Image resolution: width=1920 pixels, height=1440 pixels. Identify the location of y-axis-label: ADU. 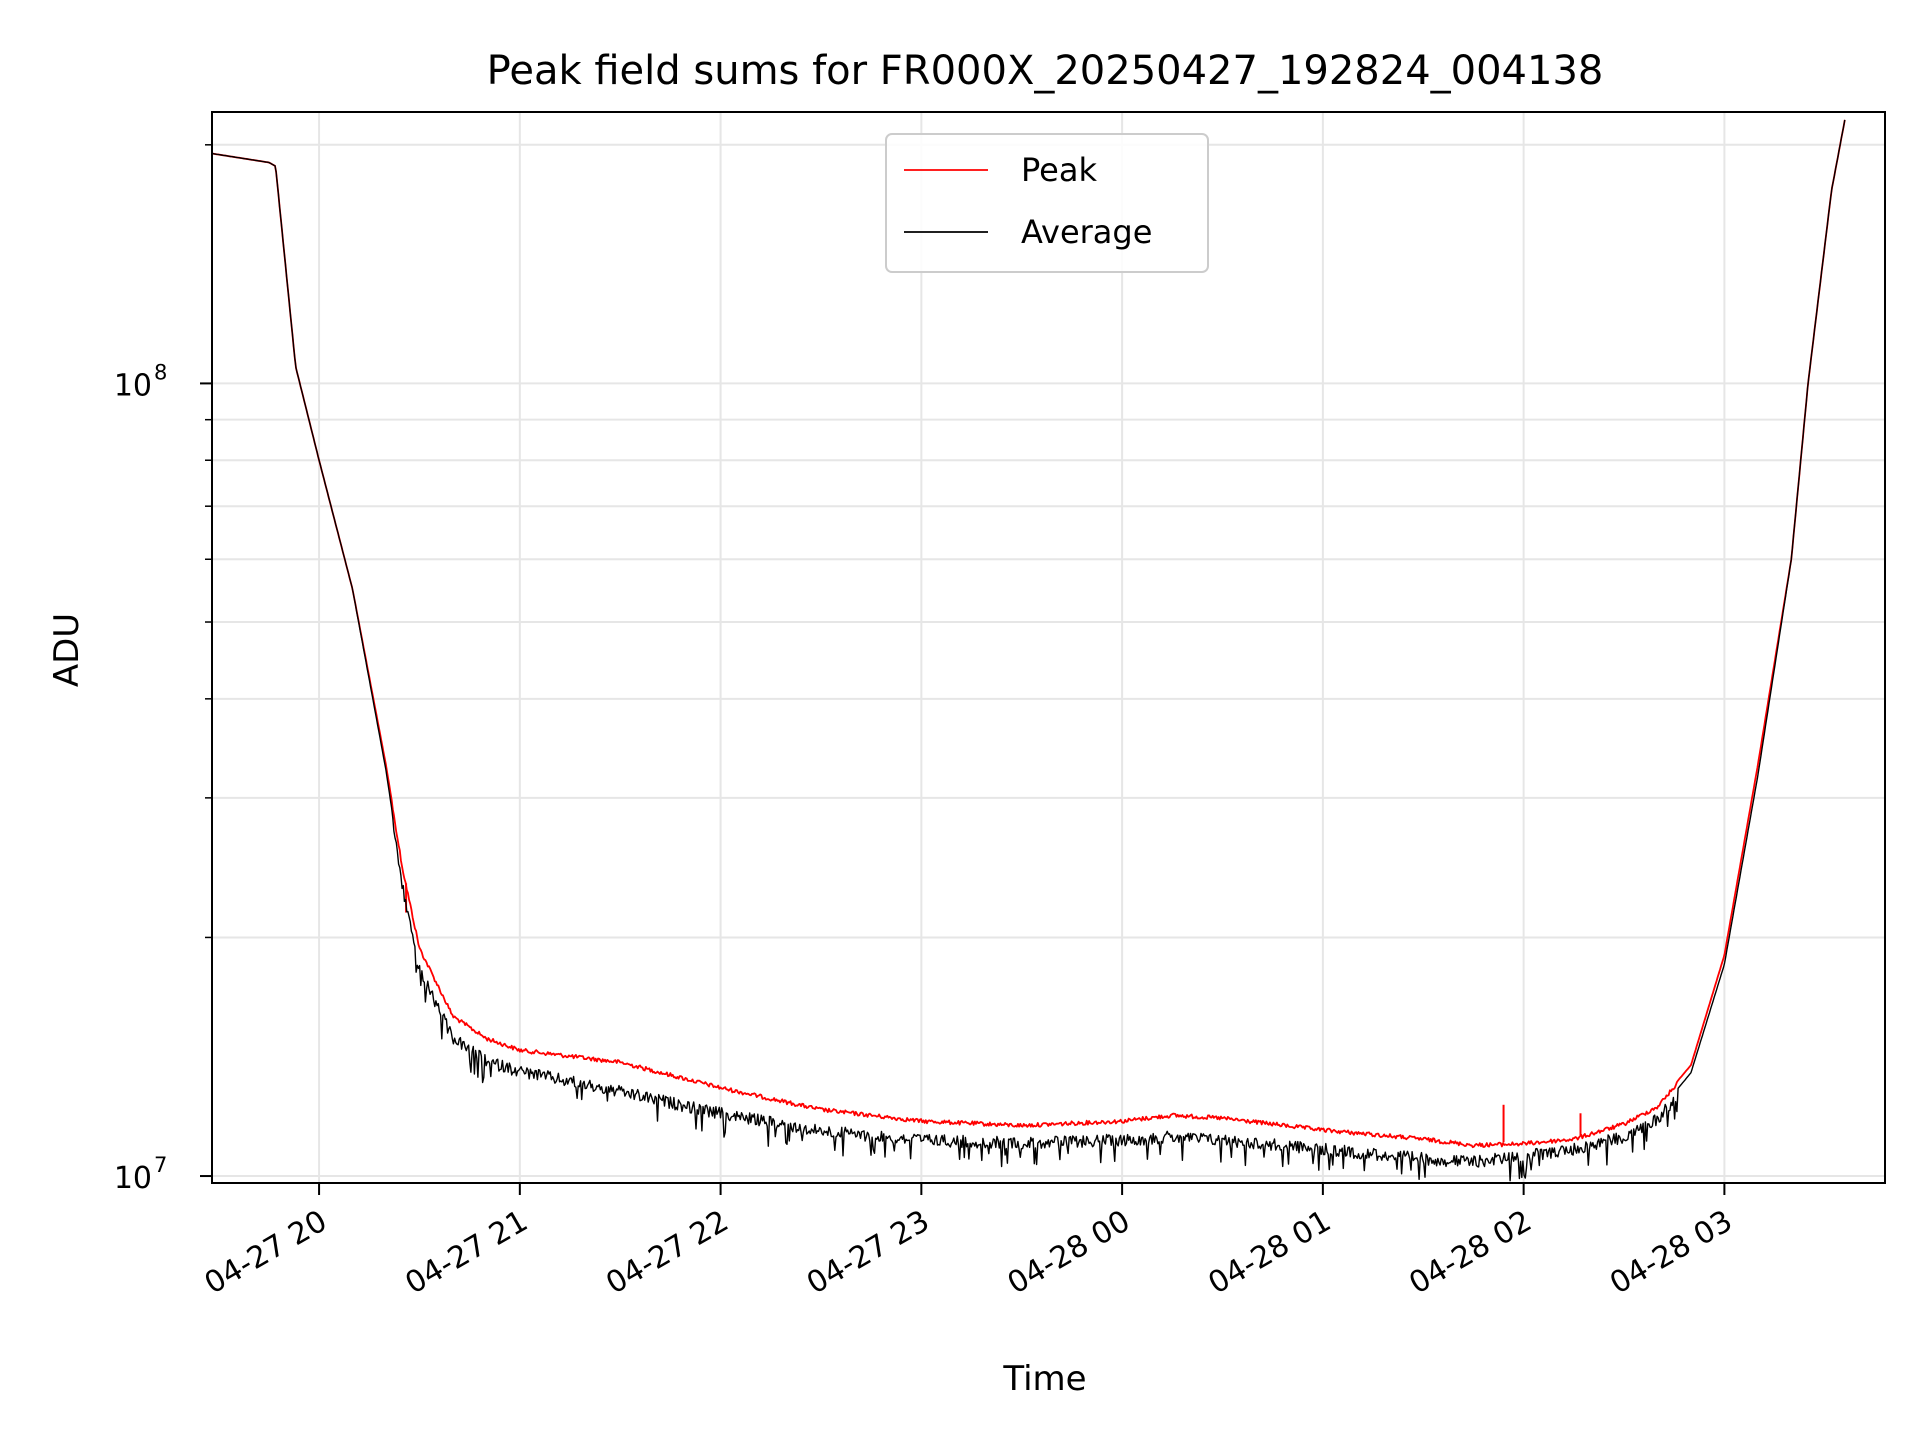
(67, 650).